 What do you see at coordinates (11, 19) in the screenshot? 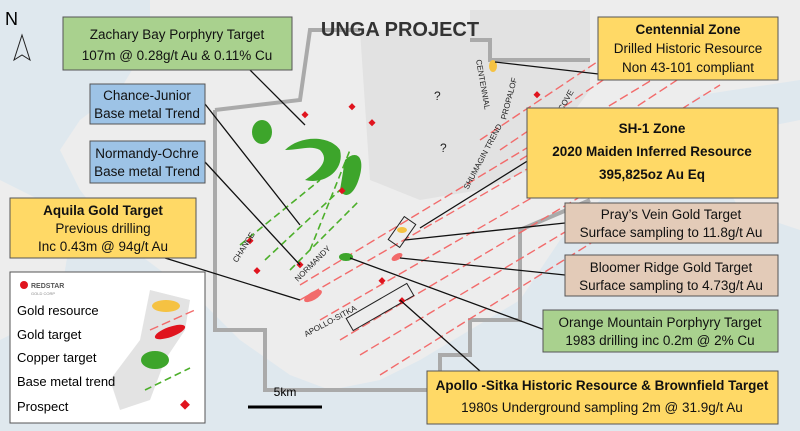
I see `north-label: N` at bounding box center [11, 19].